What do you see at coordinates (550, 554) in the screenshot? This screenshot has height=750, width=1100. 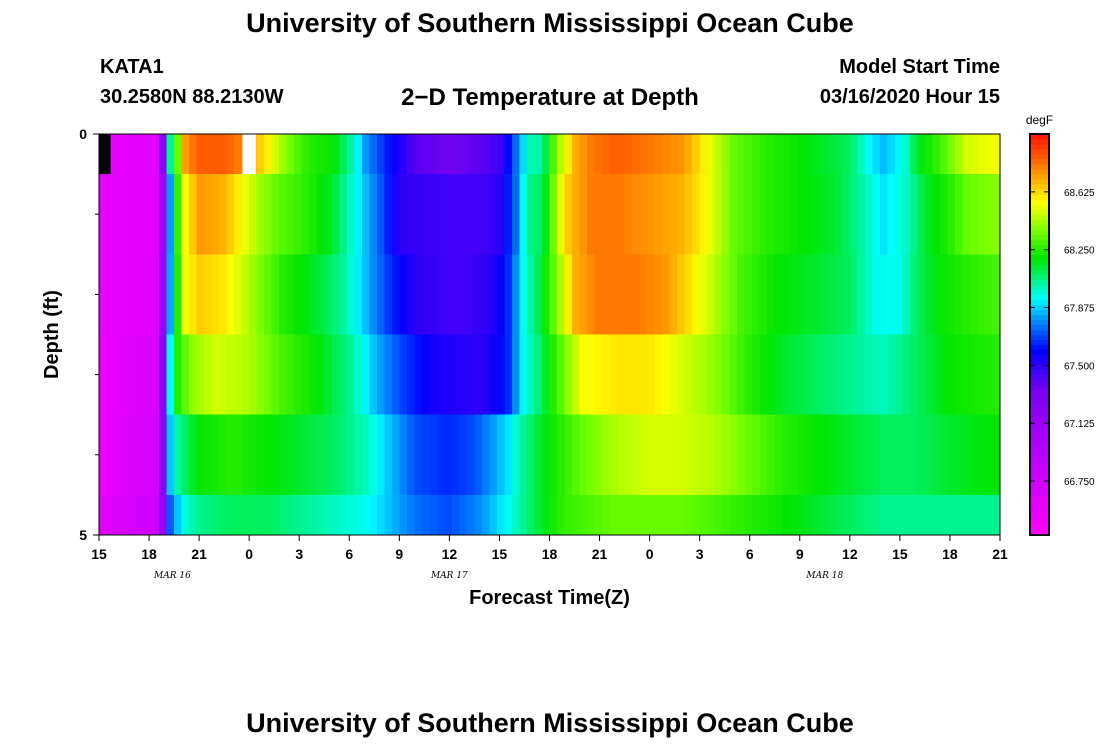 I see `x-tick-label: 18` at bounding box center [550, 554].